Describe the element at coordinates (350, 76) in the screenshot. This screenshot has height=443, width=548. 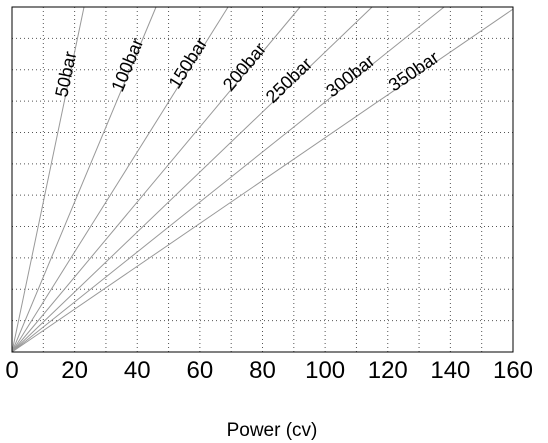
I see `series-label-300bar: 300bar` at that location.